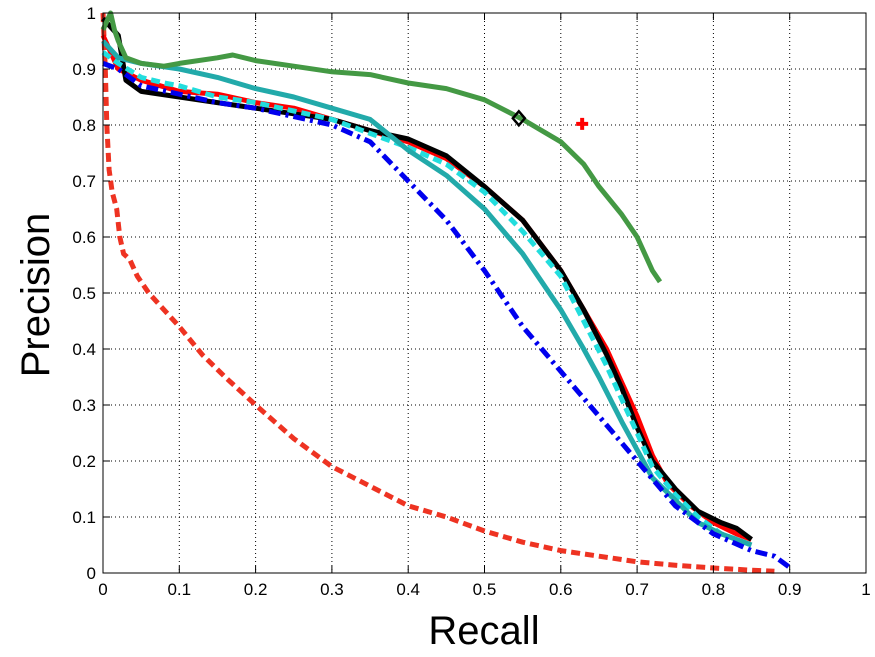 This screenshot has width=875, height=657. What do you see at coordinates (519, 118) in the screenshot?
I see `diamond-marker` at bounding box center [519, 118].